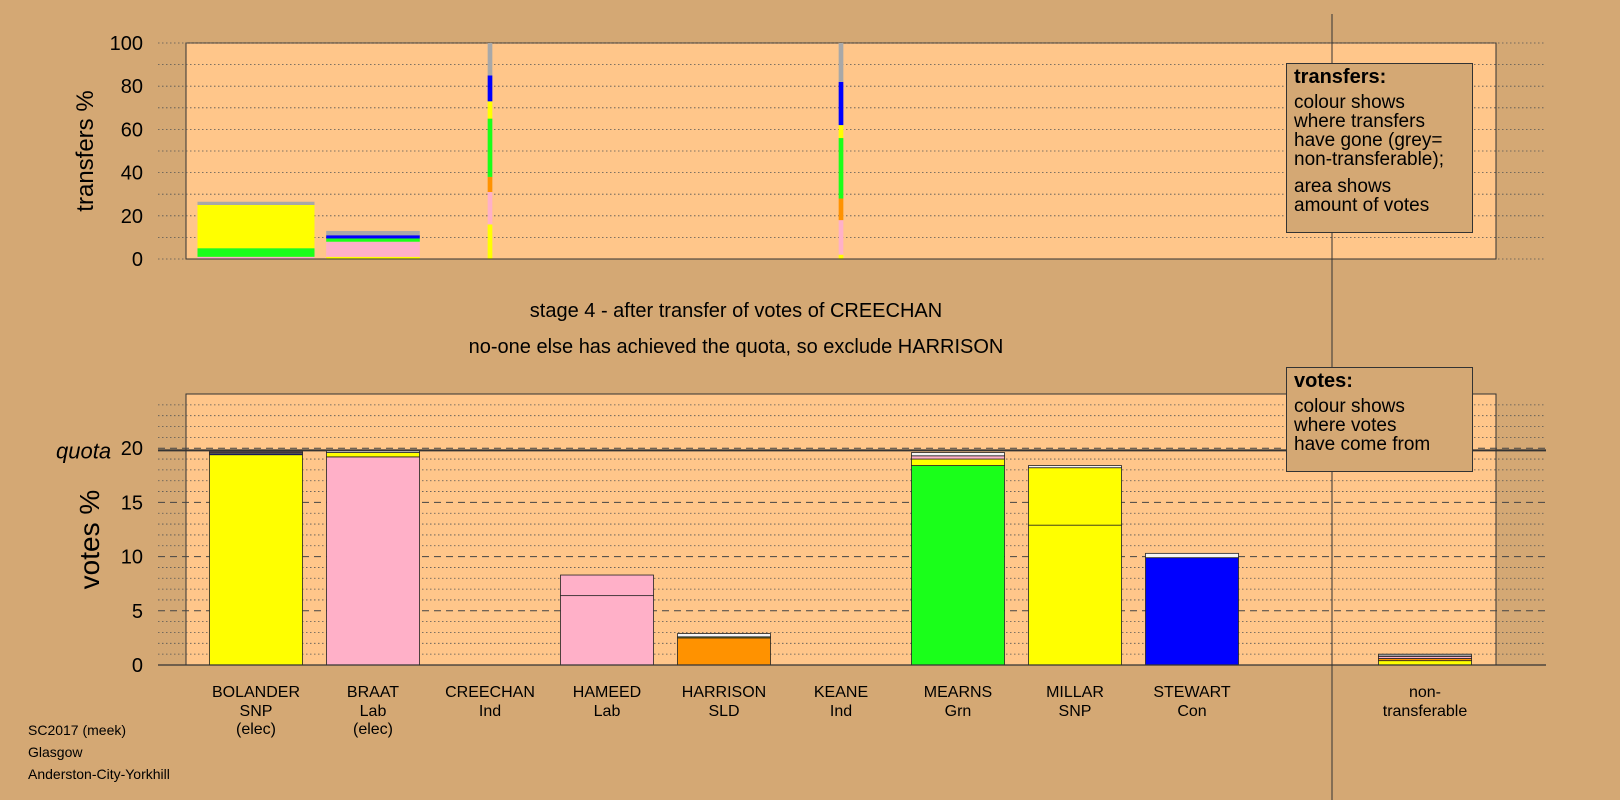  Describe the element at coordinates (89, 540) in the screenshot. I see `votes-axis-label: votes %` at that location.